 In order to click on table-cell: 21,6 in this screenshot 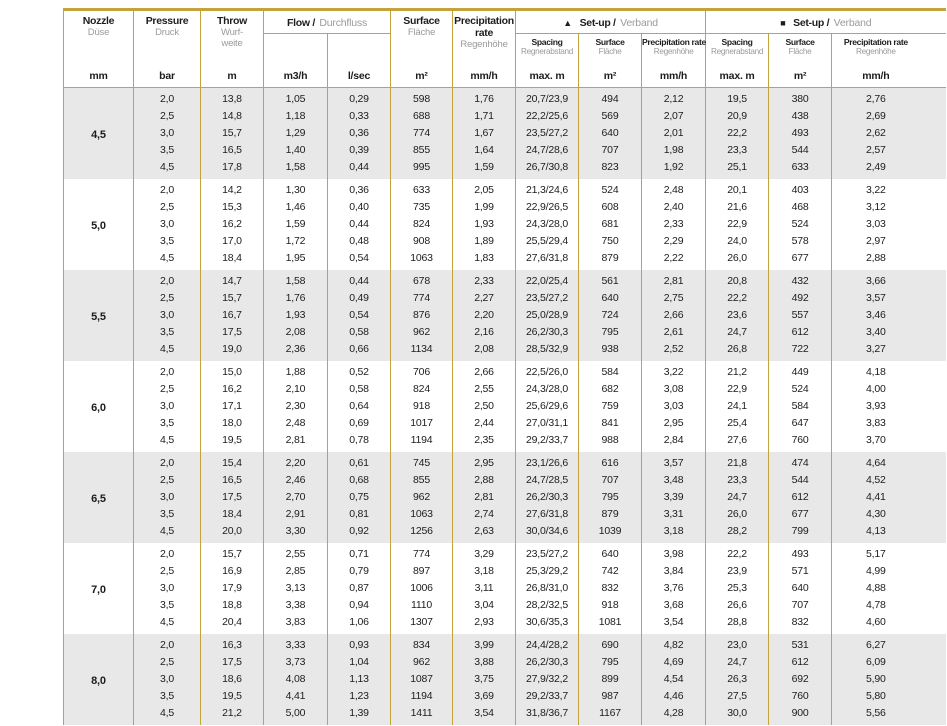, I will do `click(737, 207)`.